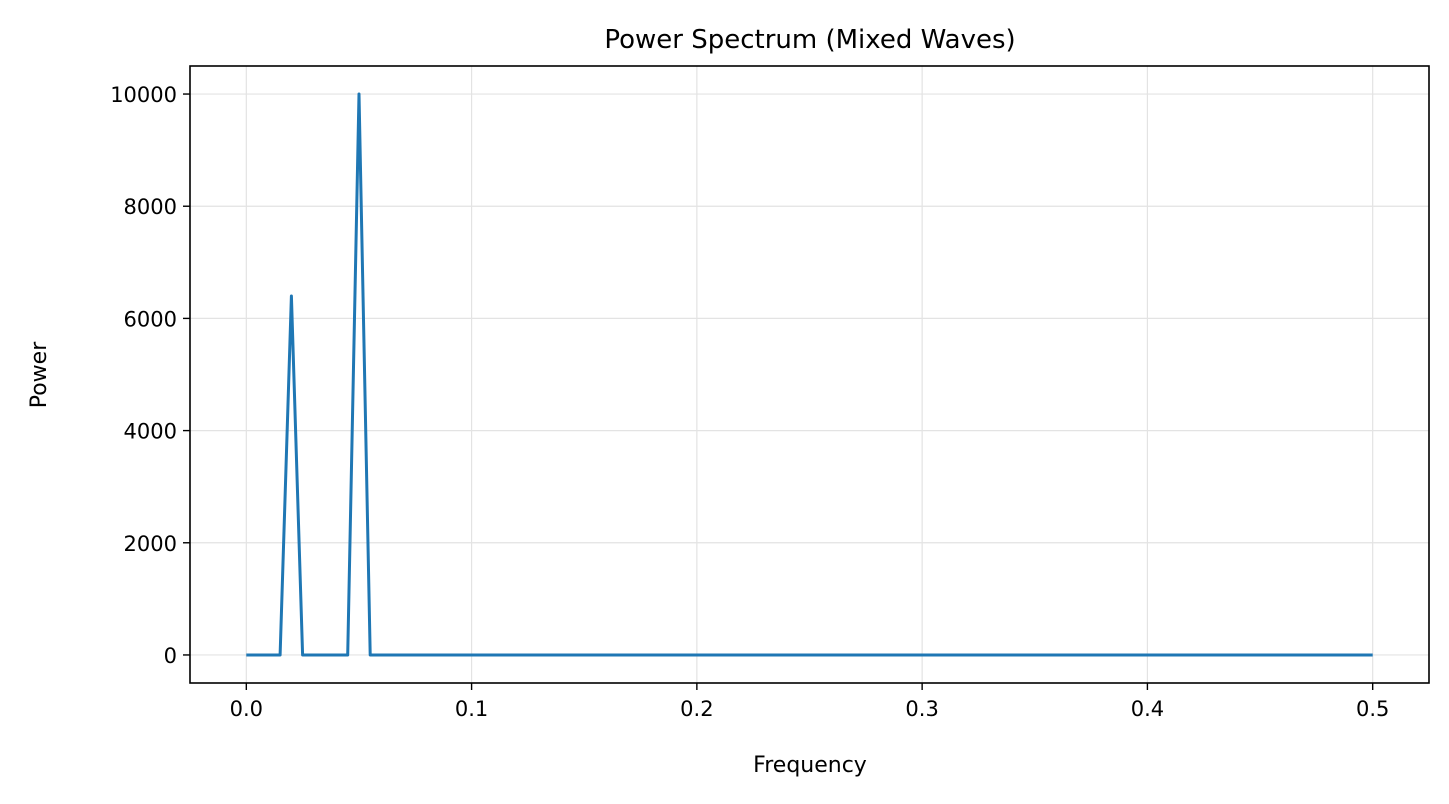 This screenshot has width=1449, height=804. I want to click on y-tick-label: 8000, so click(150, 207).